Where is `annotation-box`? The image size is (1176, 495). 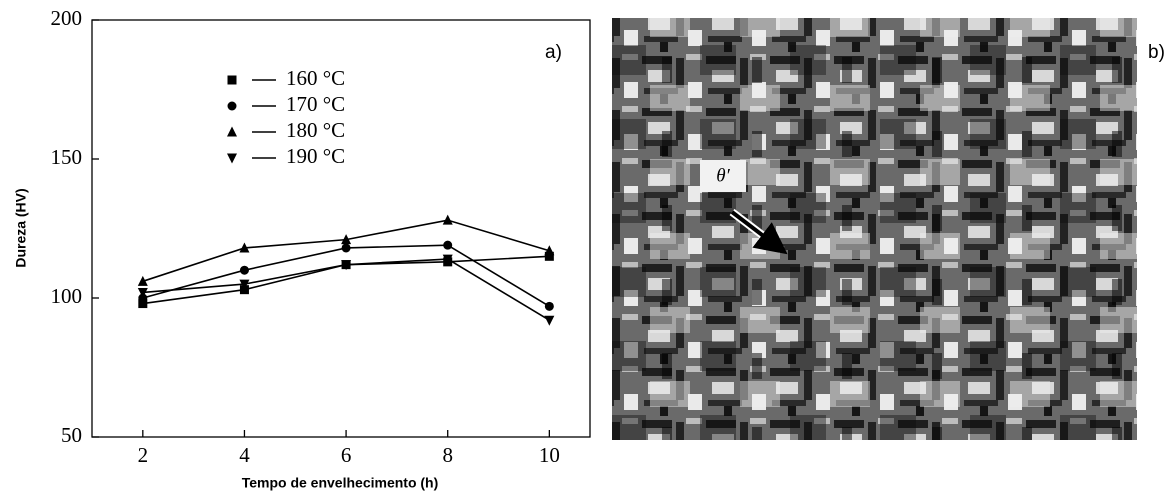
annotation-box is located at coordinates (723, 176).